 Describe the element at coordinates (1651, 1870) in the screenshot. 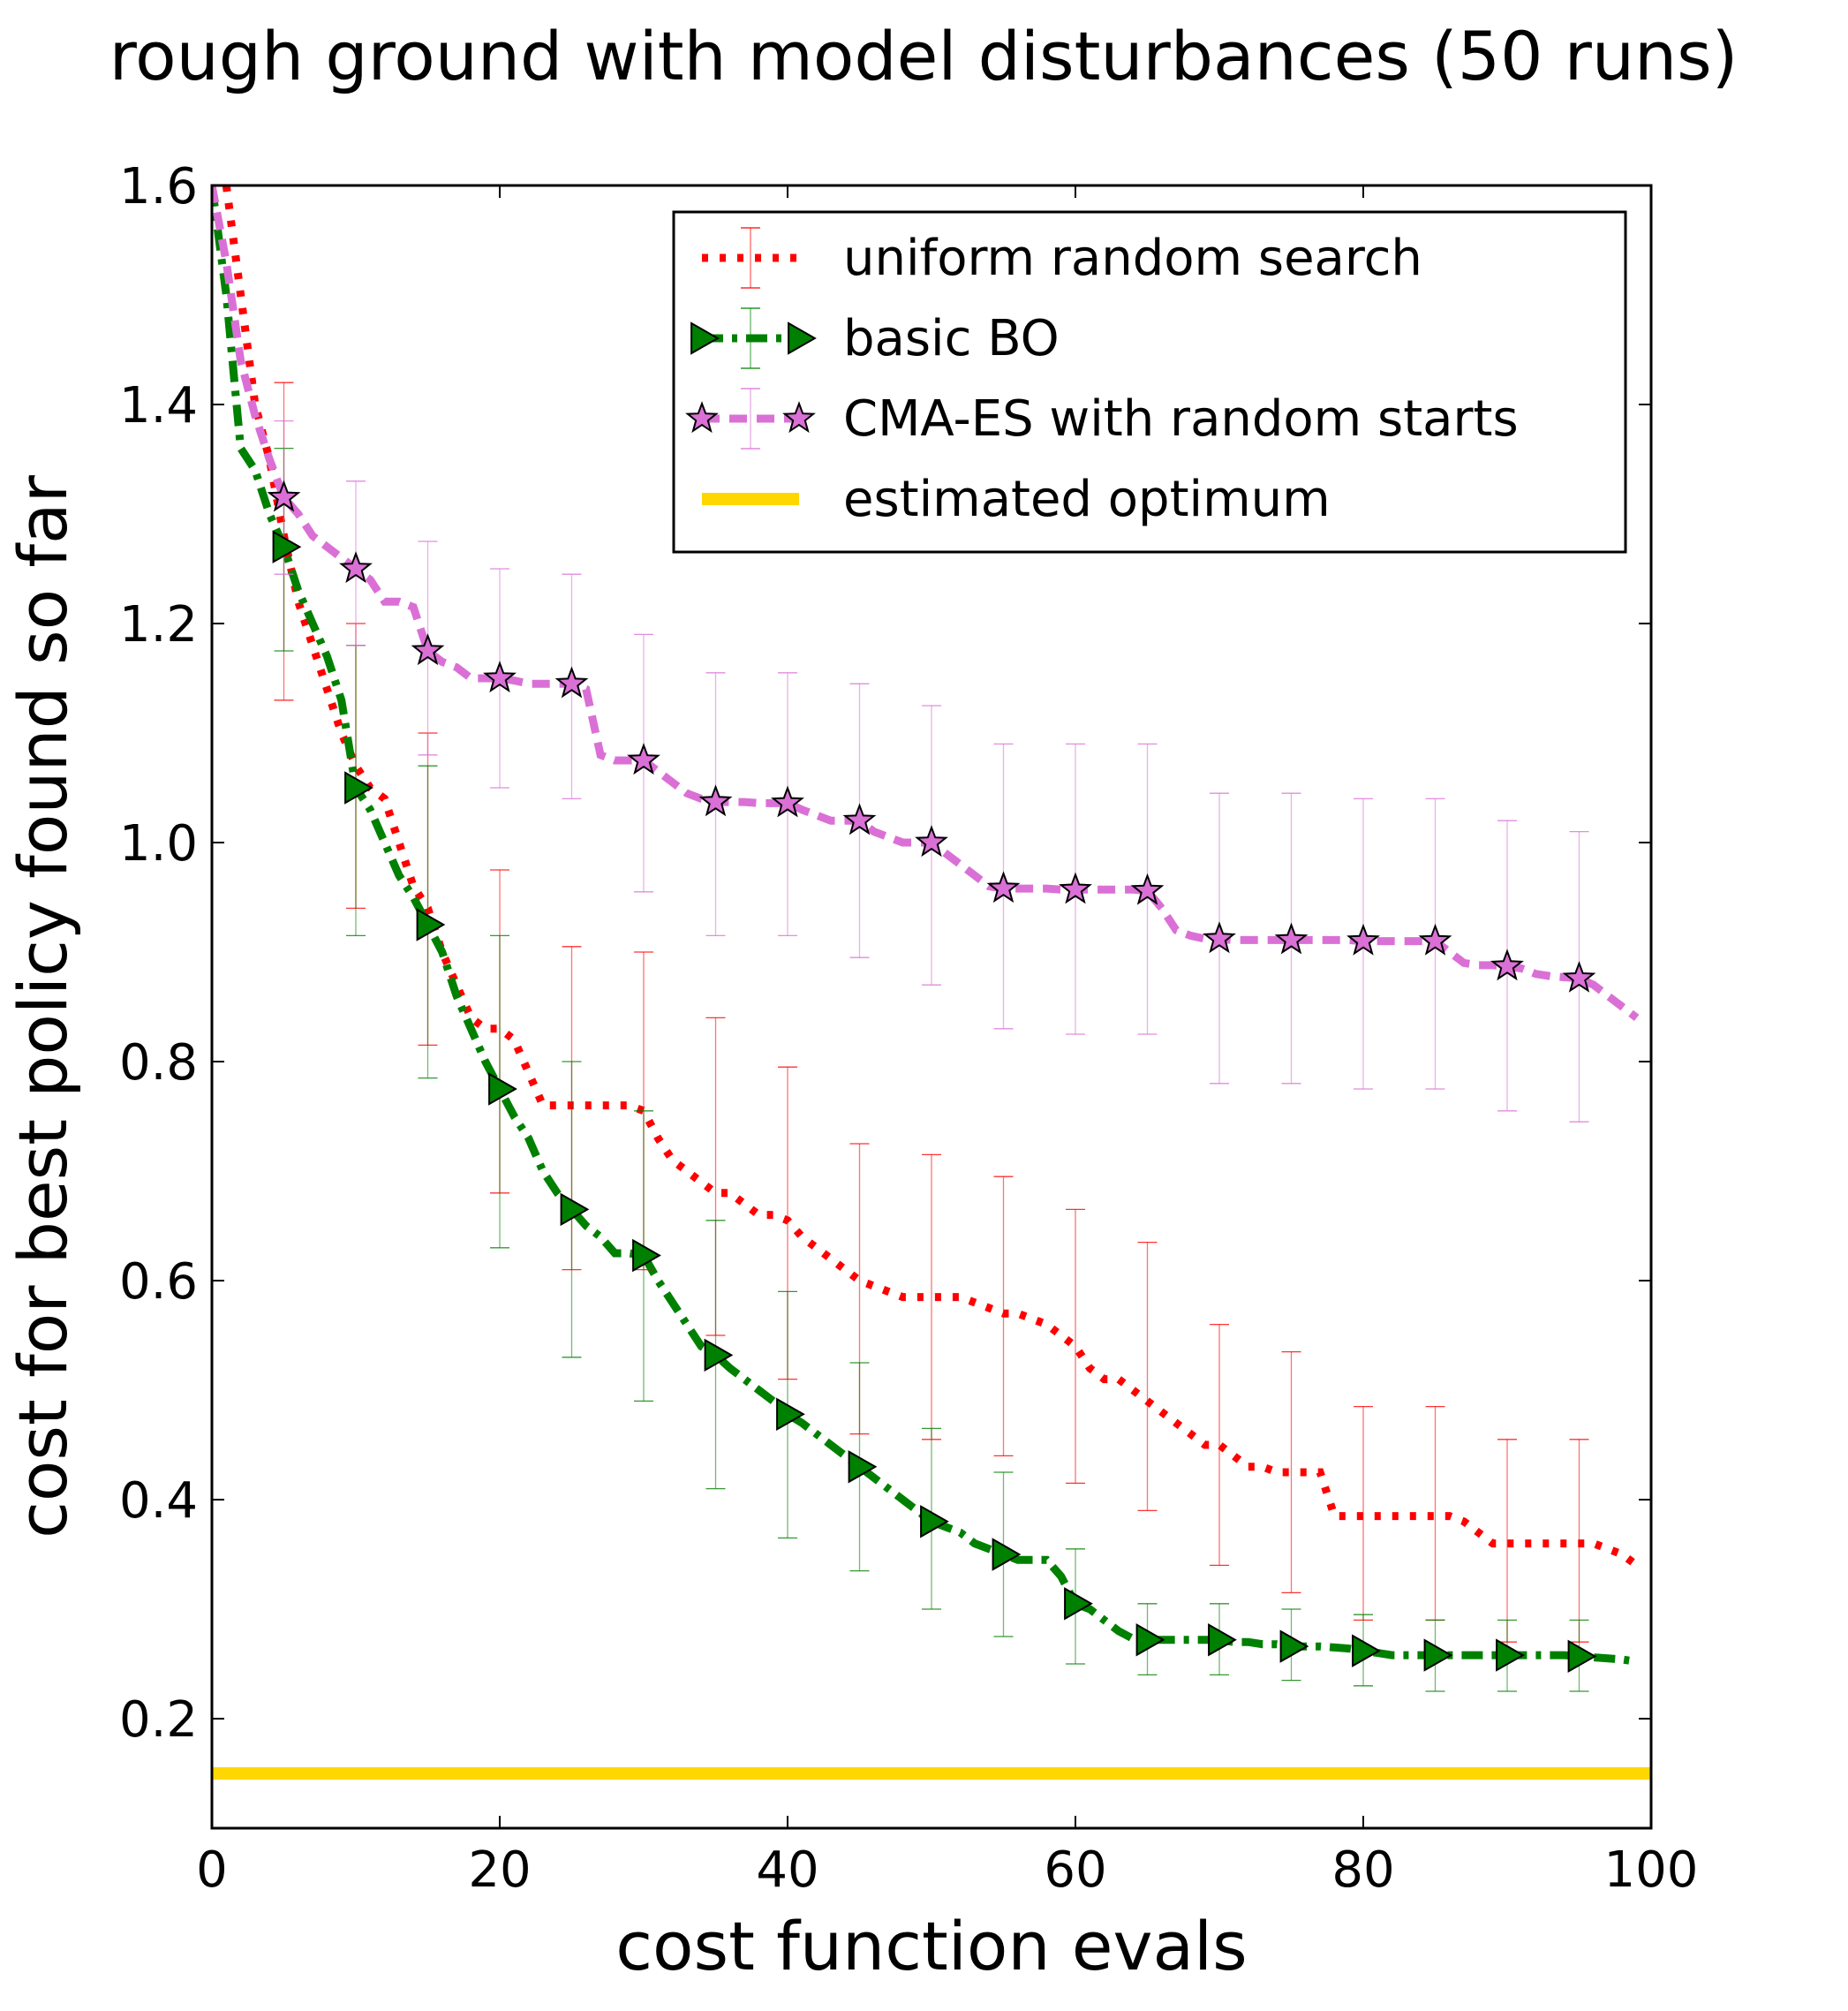

I see `x-tick-label: 100` at that location.